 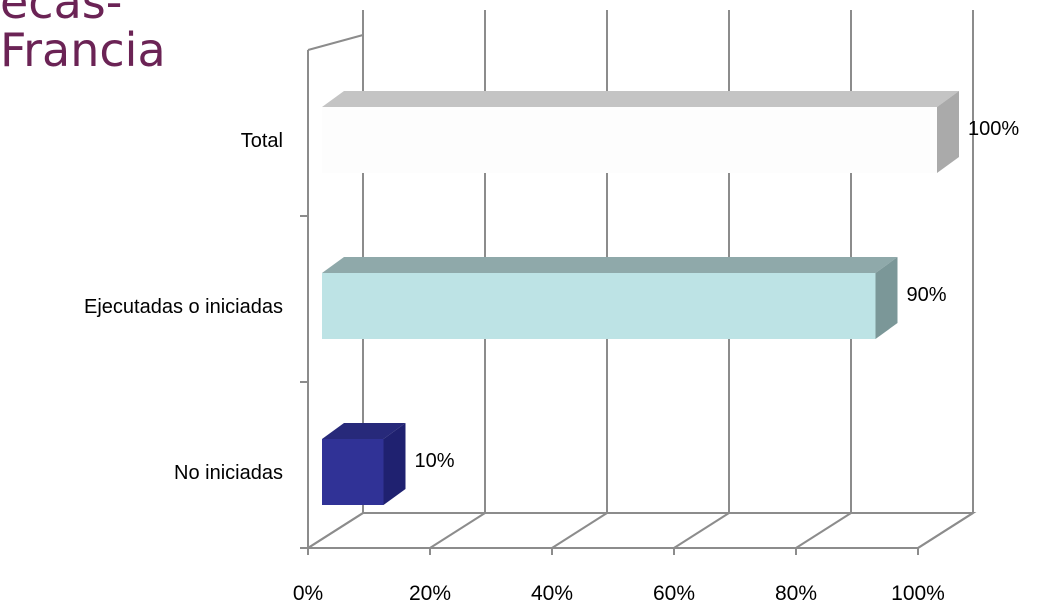 What do you see at coordinates (61, 14) in the screenshot?
I see `brand-line-1: ecas-` at bounding box center [61, 14].